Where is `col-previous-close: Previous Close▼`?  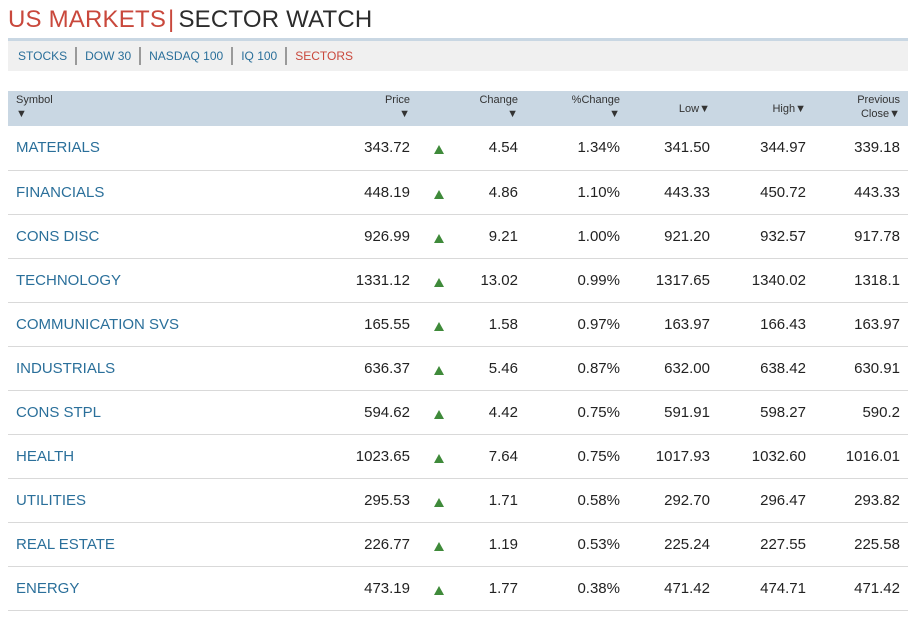
col-previous-close: Previous Close▼ is located at coordinates (861, 108).